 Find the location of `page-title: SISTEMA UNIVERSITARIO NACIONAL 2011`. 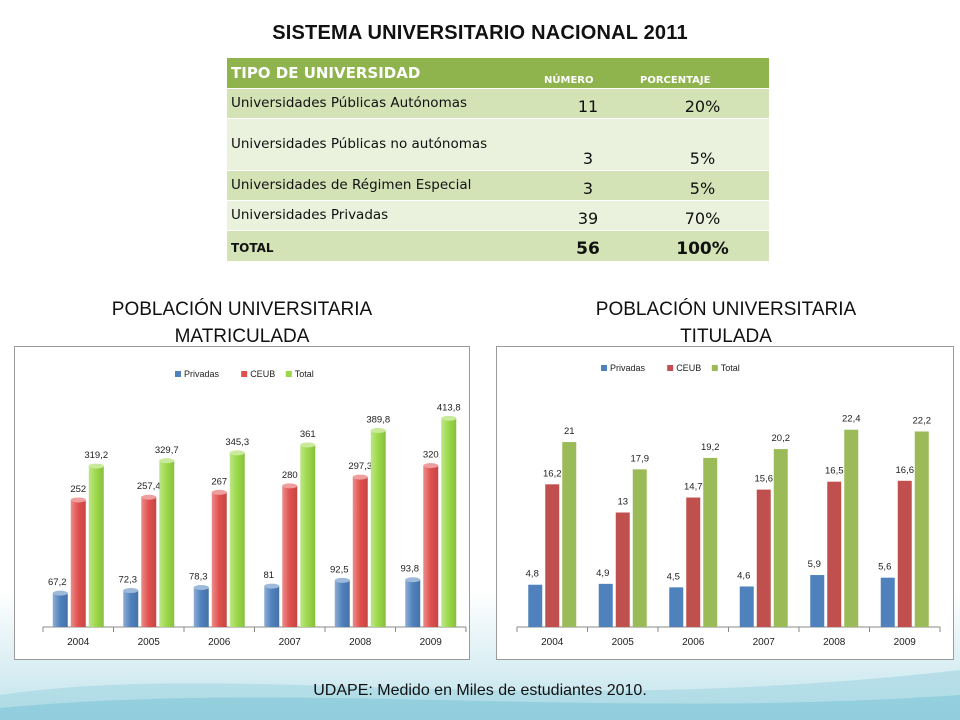

page-title: SISTEMA UNIVERSITARIO NACIONAL 2011 is located at coordinates (480, 33).